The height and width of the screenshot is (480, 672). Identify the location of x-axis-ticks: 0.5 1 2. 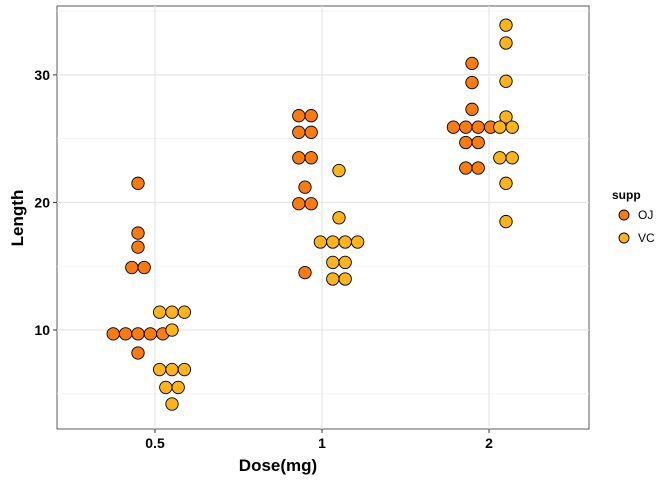
(319, 440).